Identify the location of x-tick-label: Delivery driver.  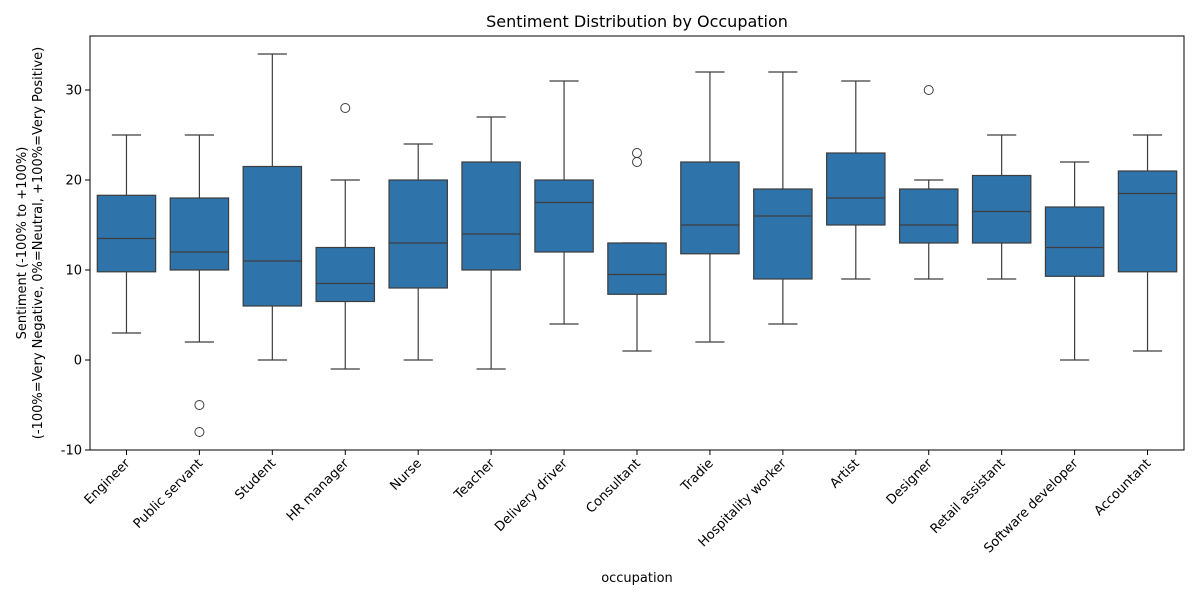
(531, 495).